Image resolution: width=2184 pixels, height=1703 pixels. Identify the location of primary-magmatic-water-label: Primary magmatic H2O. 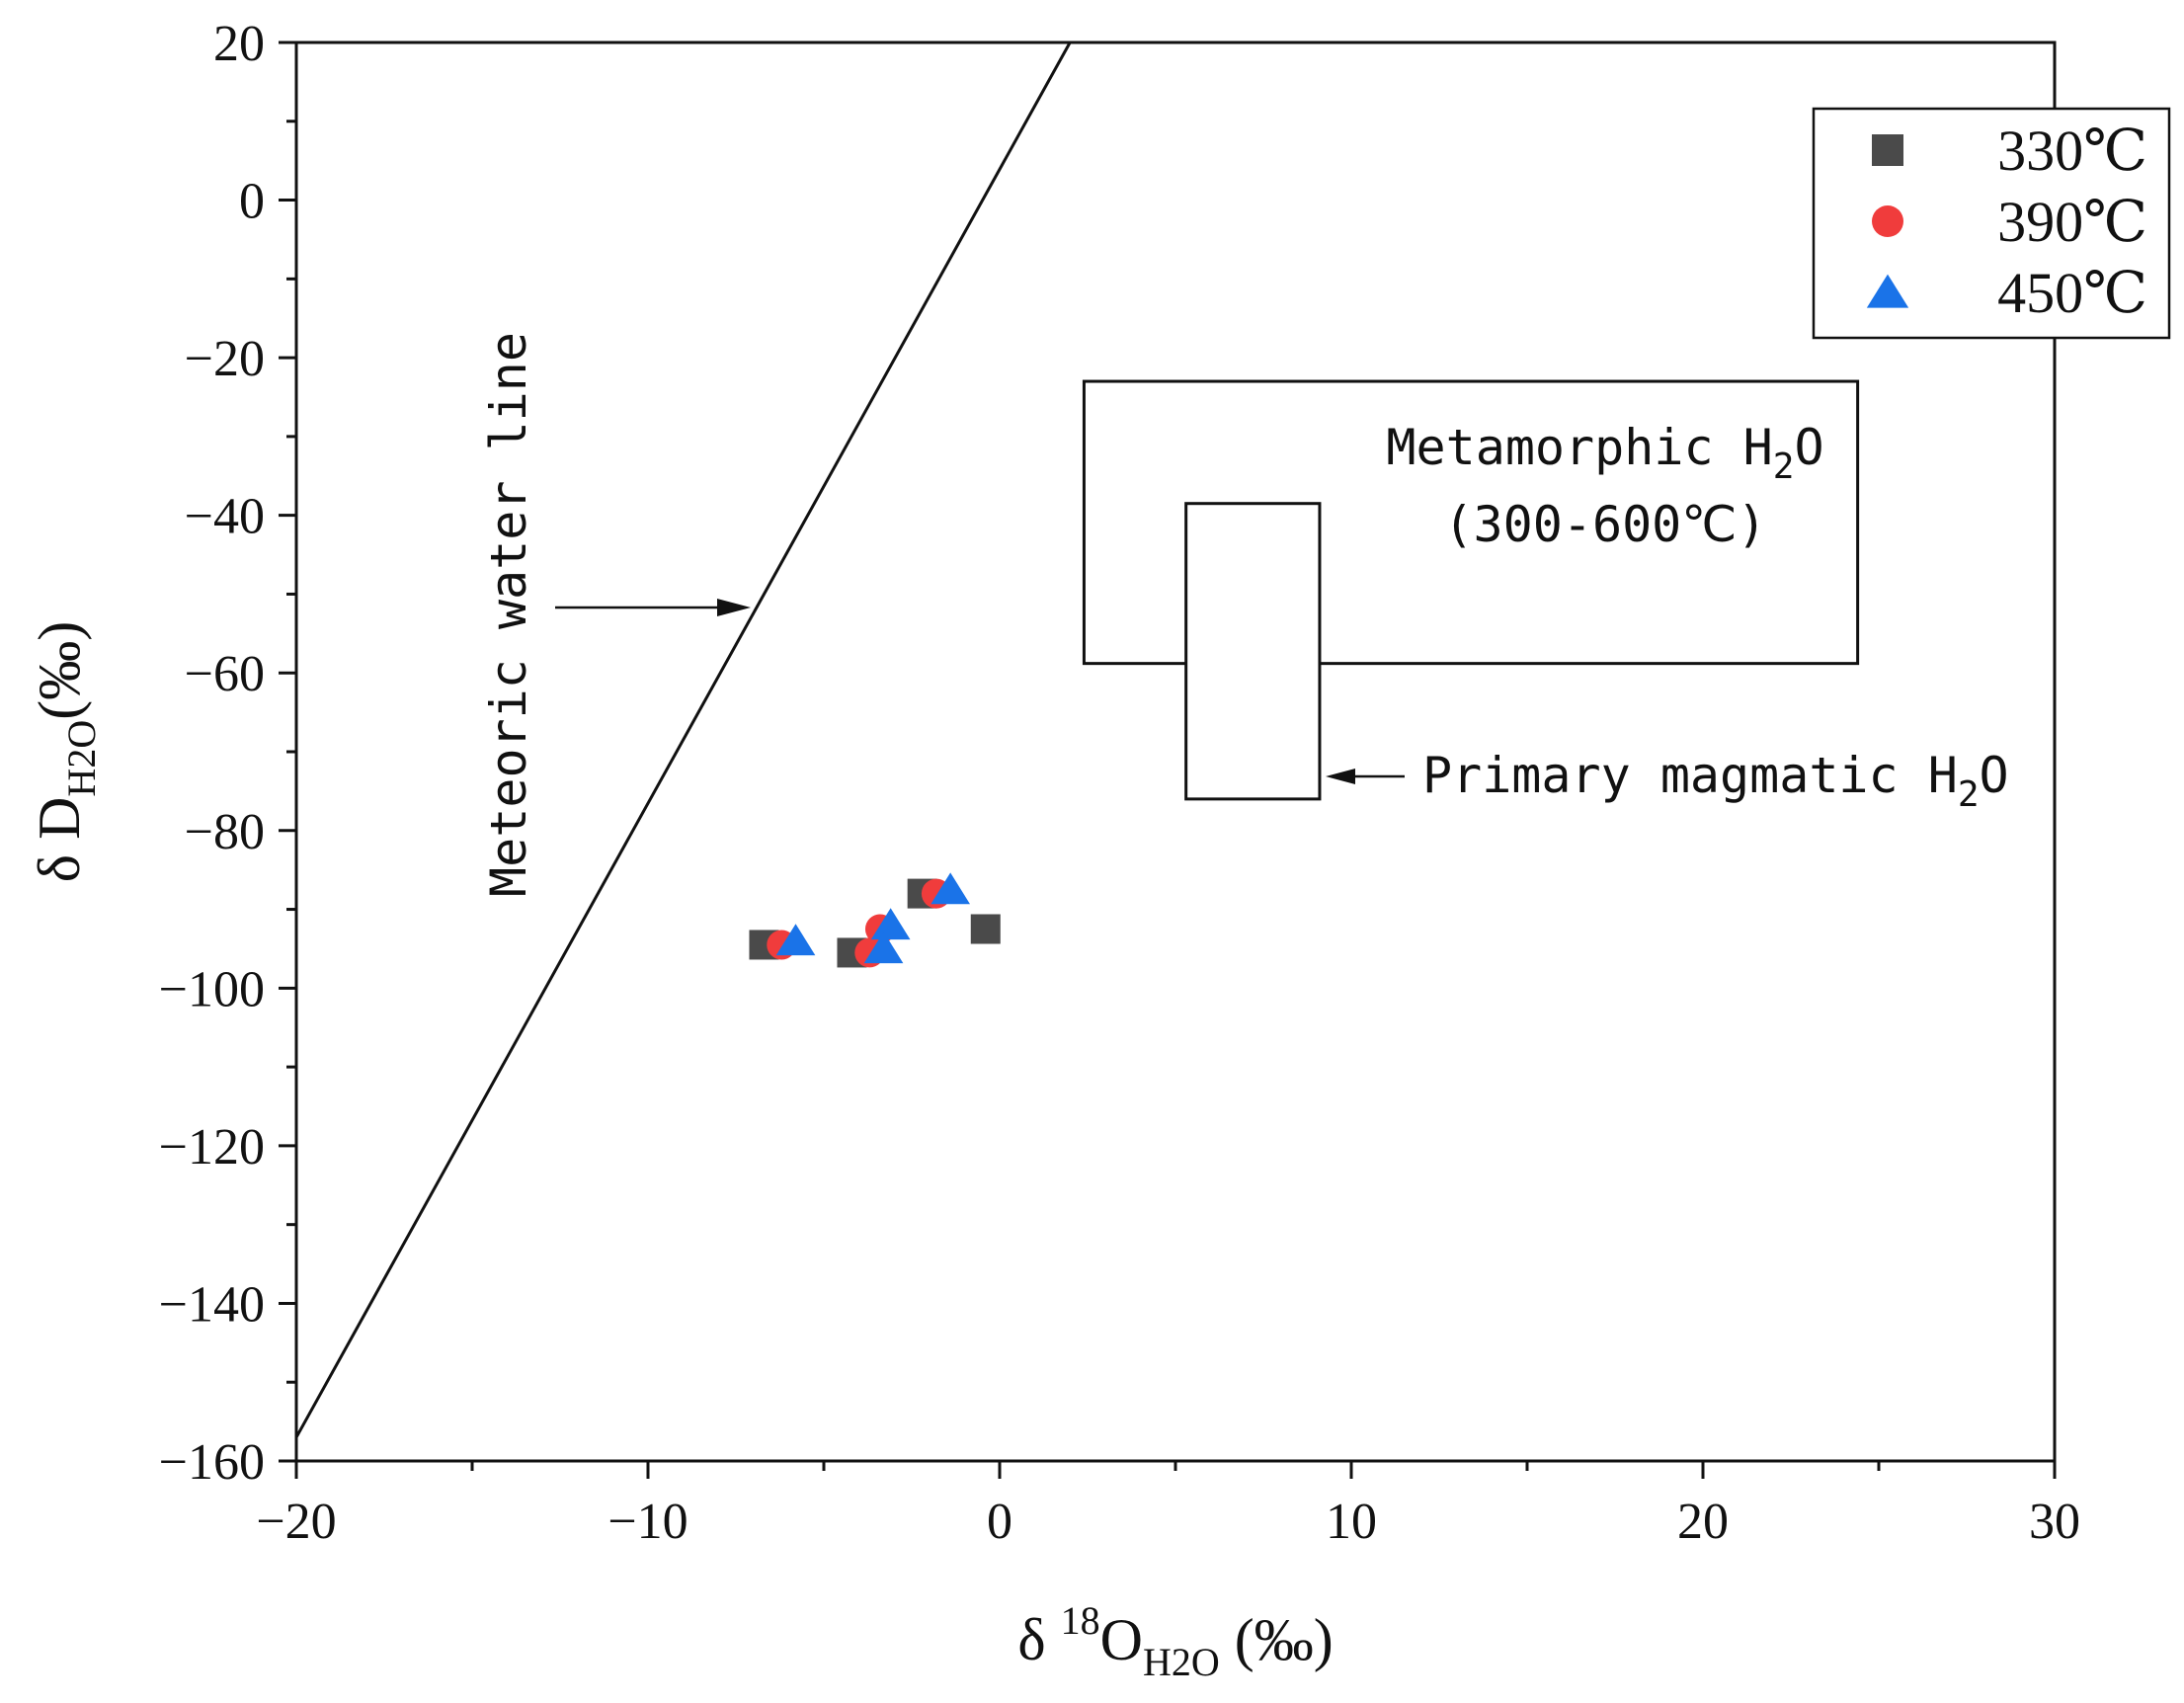
(1715, 781).